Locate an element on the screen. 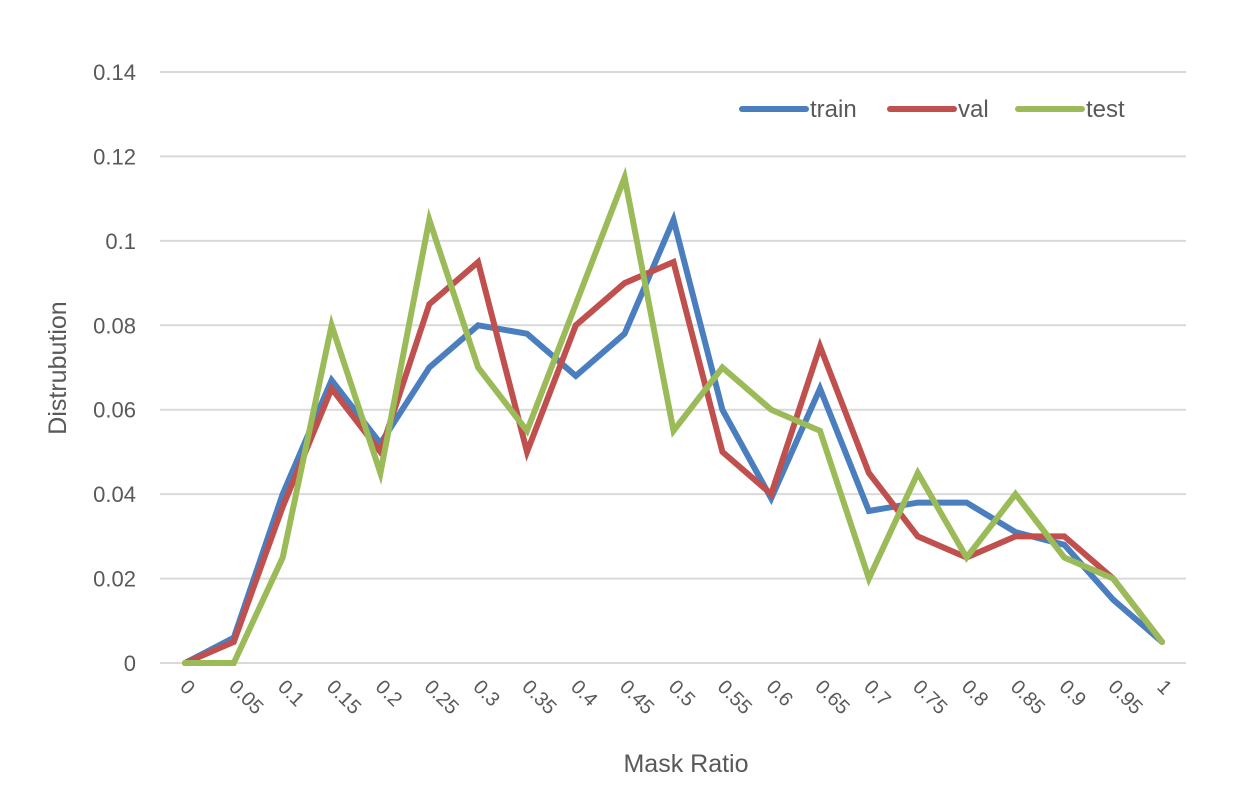 The width and height of the screenshot is (1241, 790). legend-item-val: val is located at coordinates (938, 109).